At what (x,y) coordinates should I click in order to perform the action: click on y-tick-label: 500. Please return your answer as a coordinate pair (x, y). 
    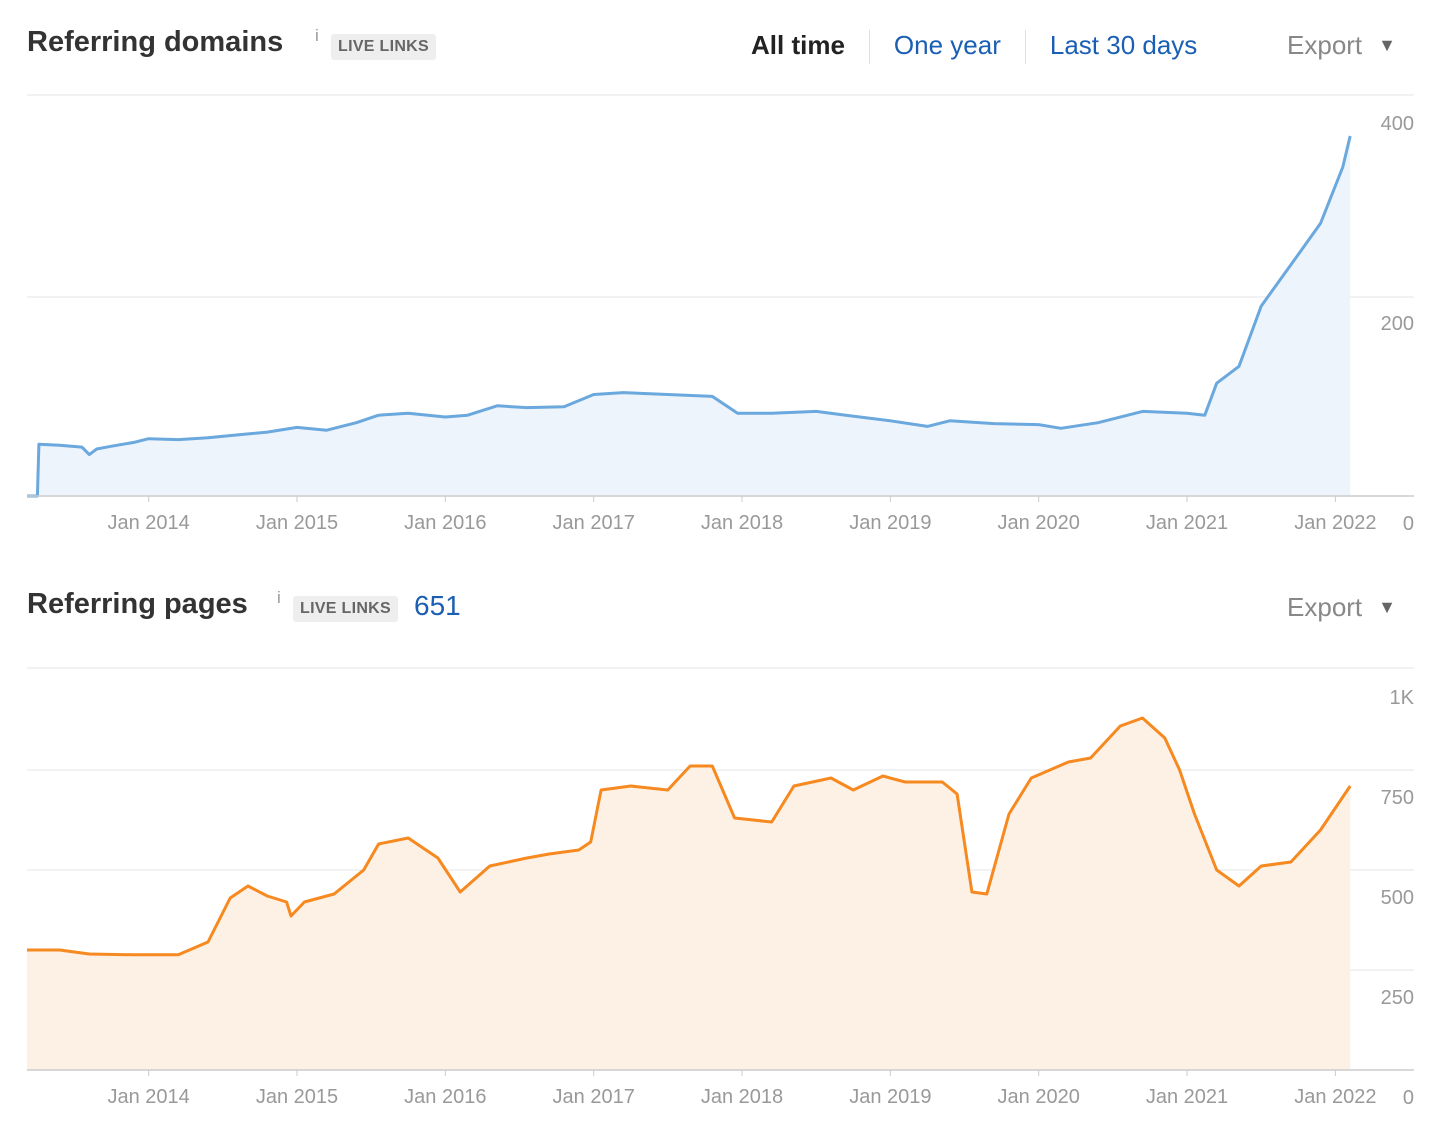
    Looking at the image, I should click on (1397, 898).